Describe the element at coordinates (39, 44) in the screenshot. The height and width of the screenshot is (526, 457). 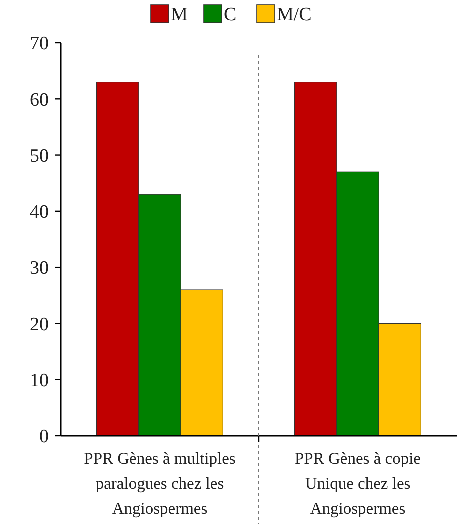
I see `y-tick-label: 70` at that location.